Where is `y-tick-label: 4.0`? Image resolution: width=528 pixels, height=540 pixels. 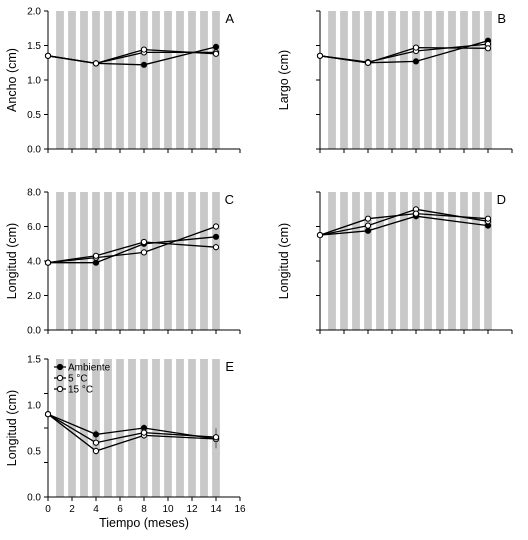
y-tick-label: 4.0 is located at coordinates (34, 262).